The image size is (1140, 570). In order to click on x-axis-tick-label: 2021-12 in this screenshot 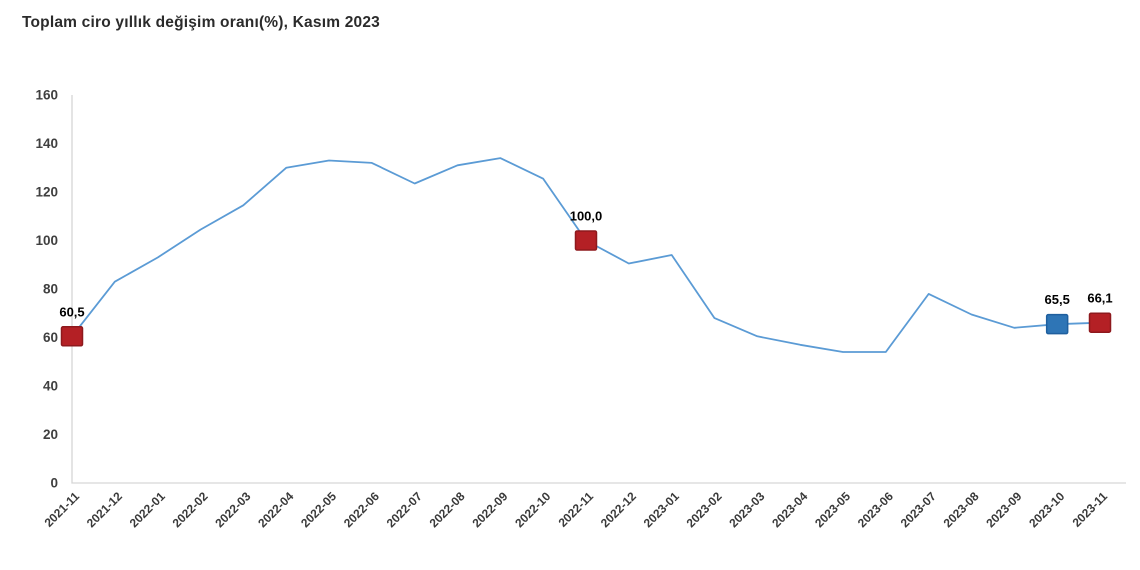, I will do `click(104, 509)`.